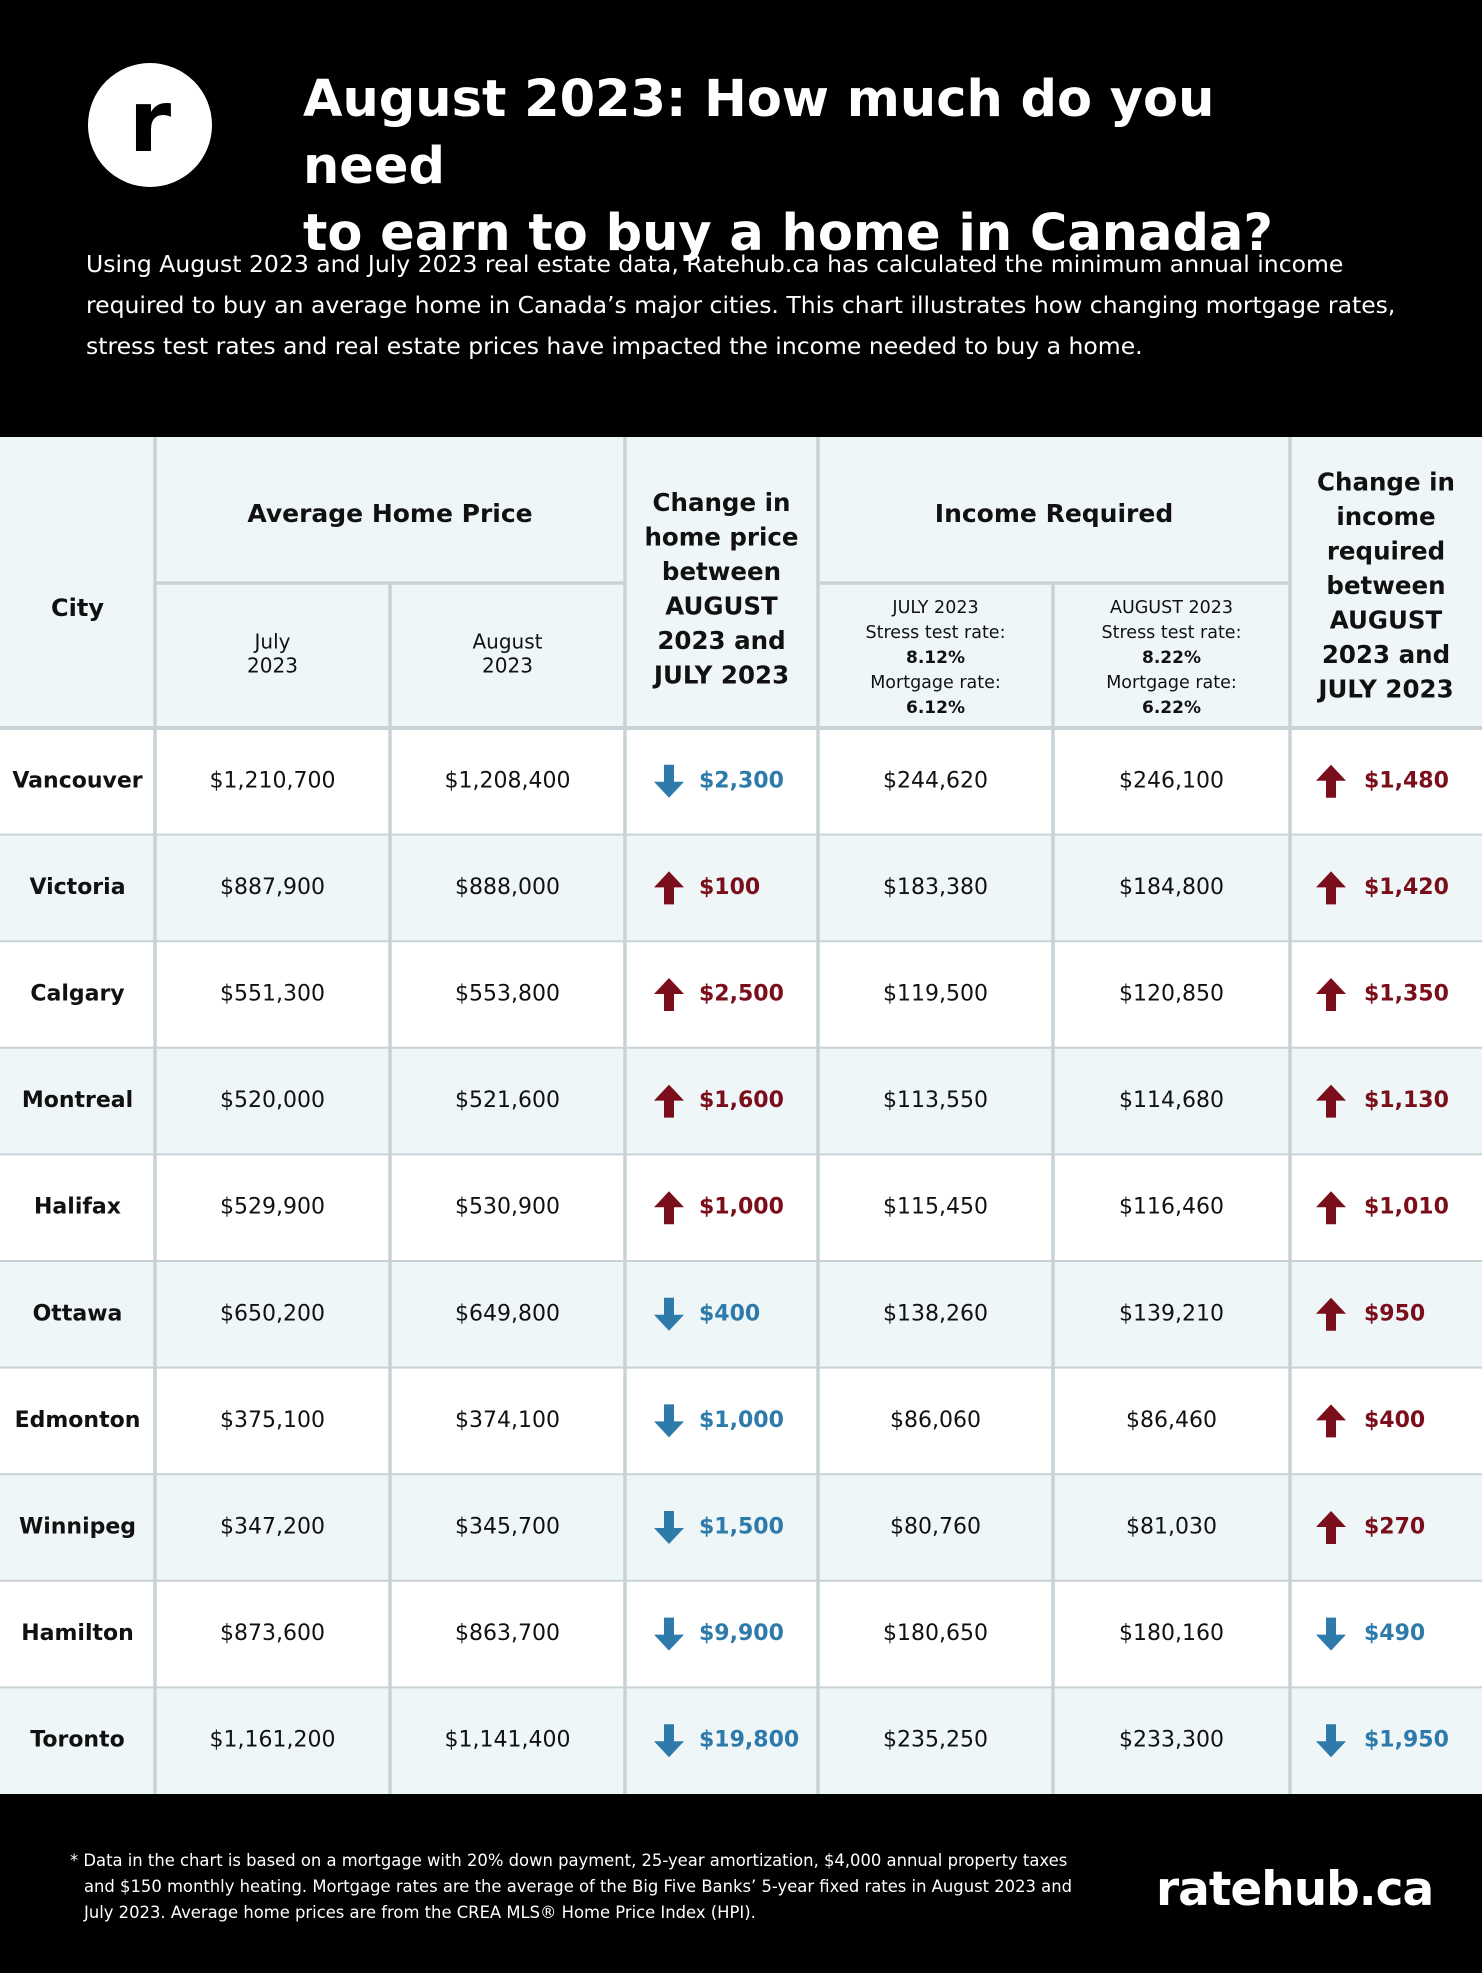  What do you see at coordinates (508, 780) in the screenshot?
I see `cell-price-august: $1,208,400` at bounding box center [508, 780].